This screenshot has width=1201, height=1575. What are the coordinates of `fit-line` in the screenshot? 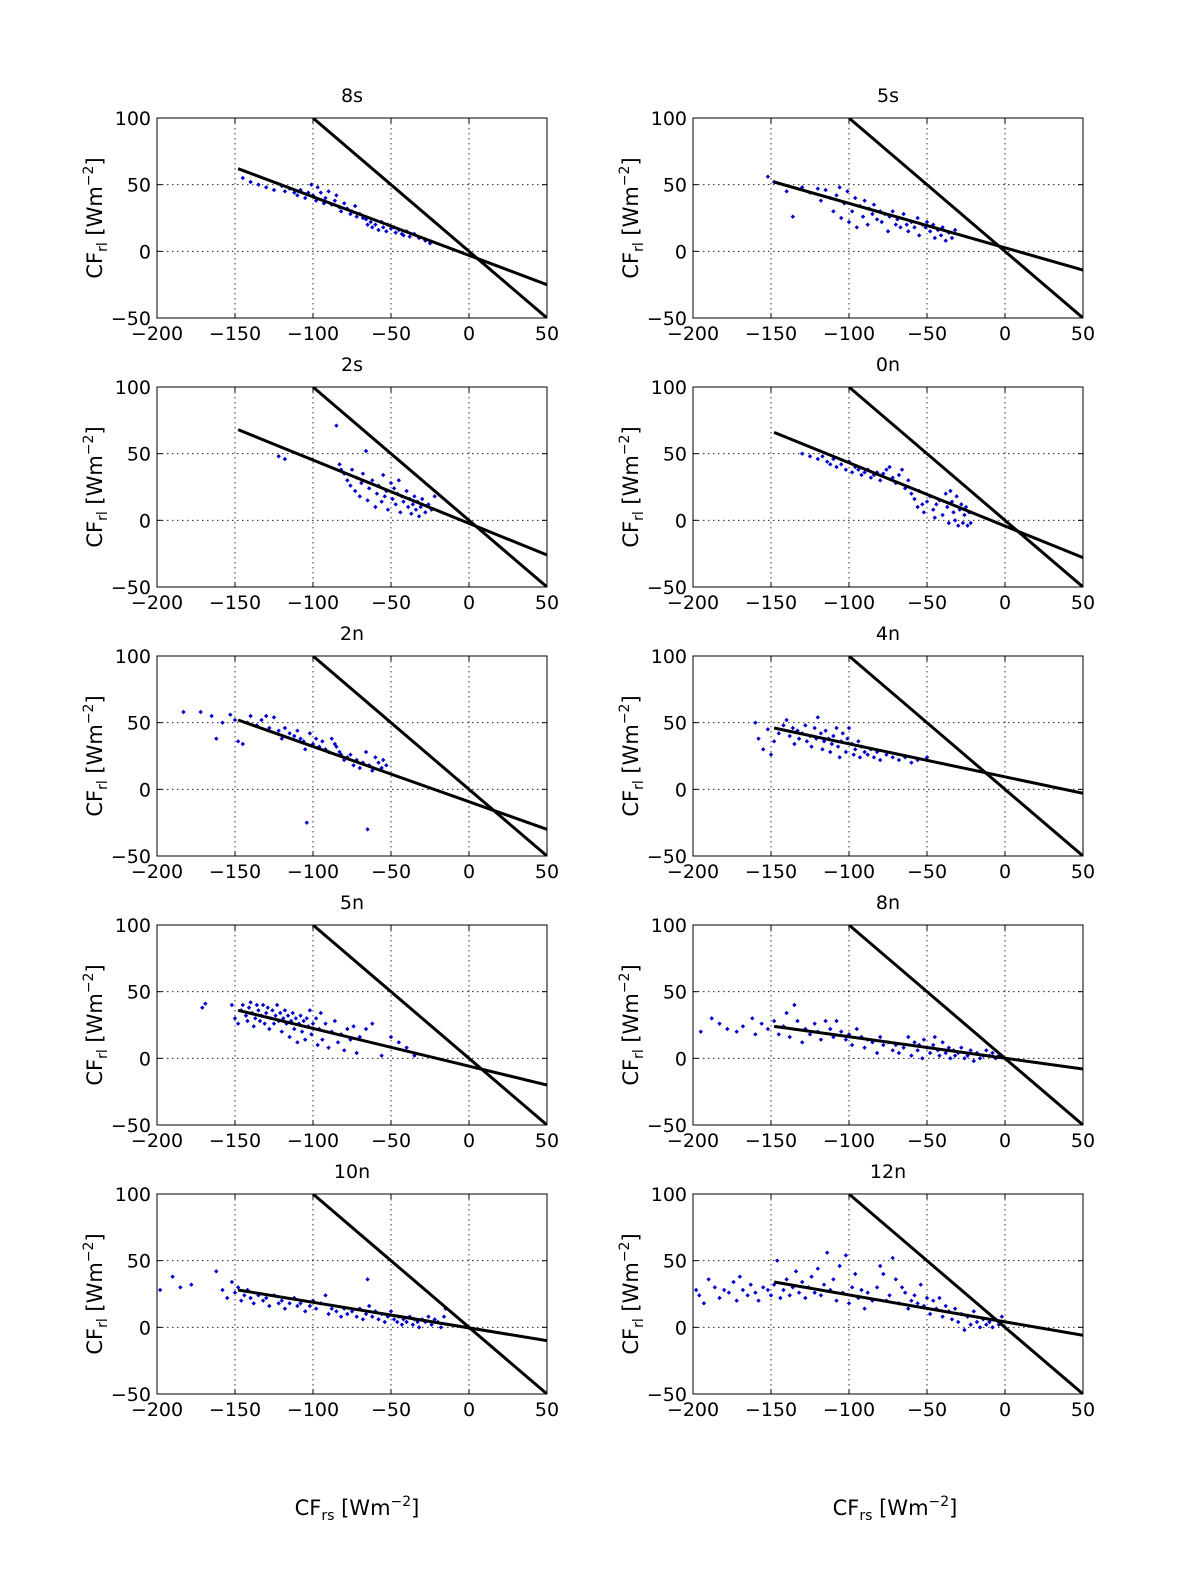 It's located at (928, 226).